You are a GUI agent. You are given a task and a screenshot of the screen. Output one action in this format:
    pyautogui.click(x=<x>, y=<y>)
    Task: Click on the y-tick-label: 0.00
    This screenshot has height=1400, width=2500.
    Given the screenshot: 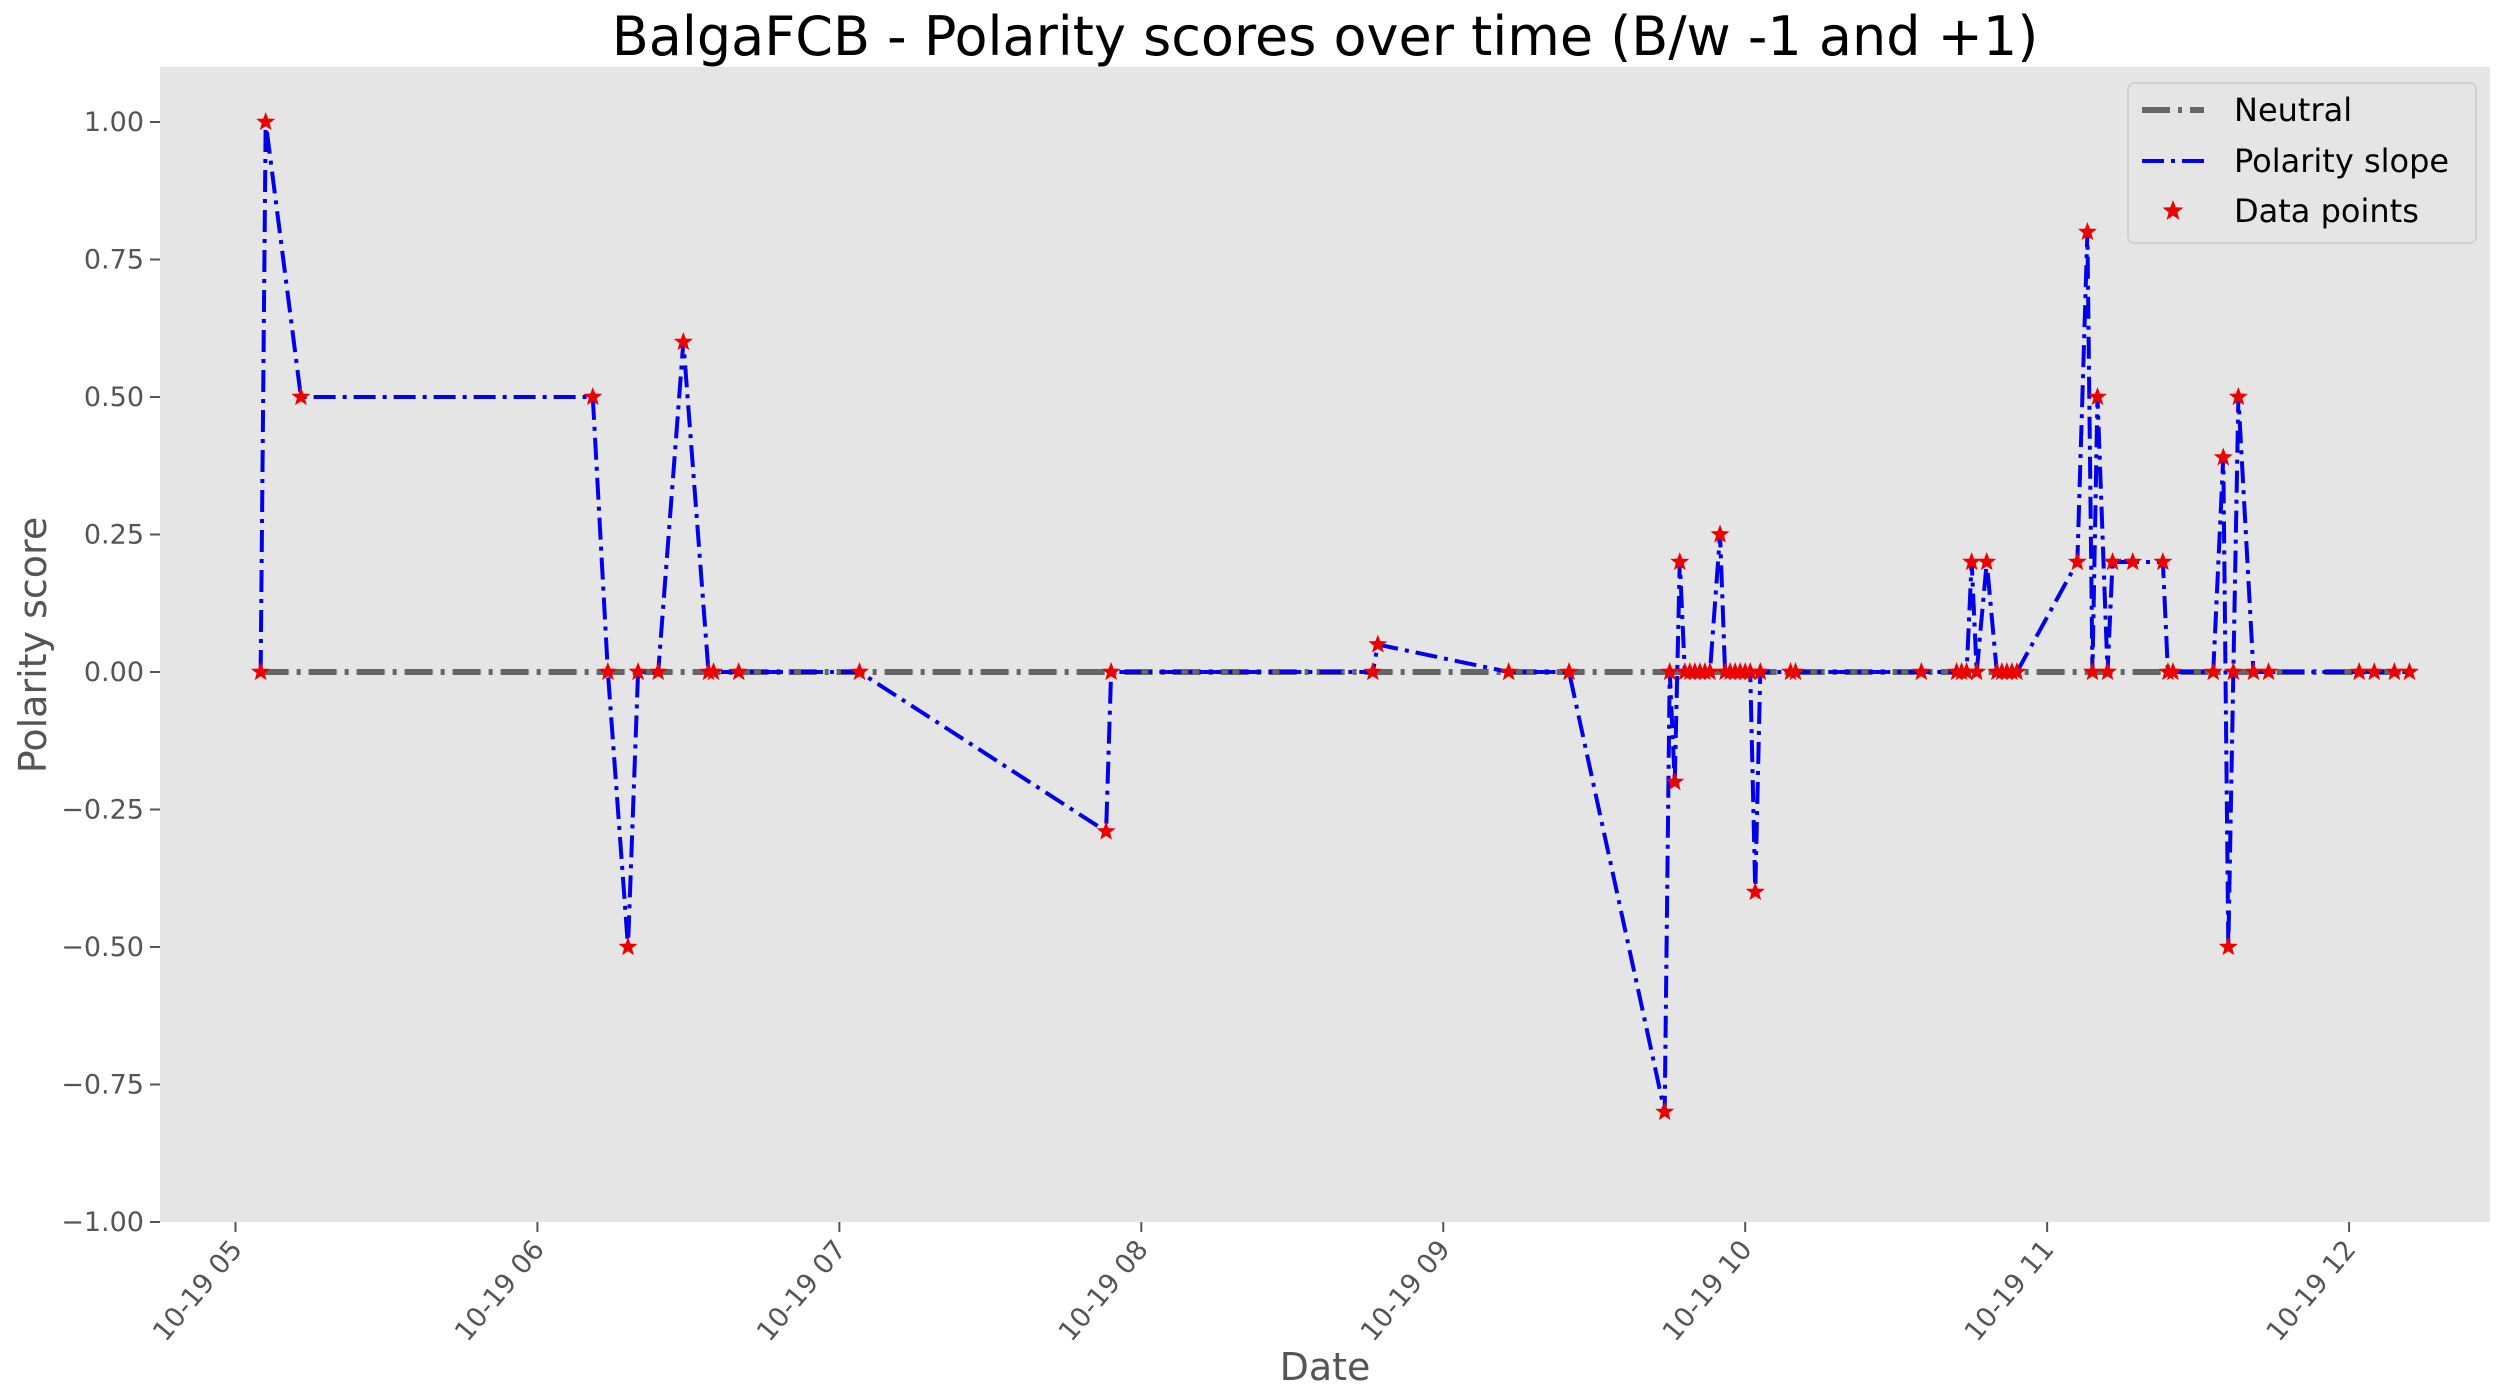 What is the action you would take?
    pyautogui.click(x=114, y=672)
    